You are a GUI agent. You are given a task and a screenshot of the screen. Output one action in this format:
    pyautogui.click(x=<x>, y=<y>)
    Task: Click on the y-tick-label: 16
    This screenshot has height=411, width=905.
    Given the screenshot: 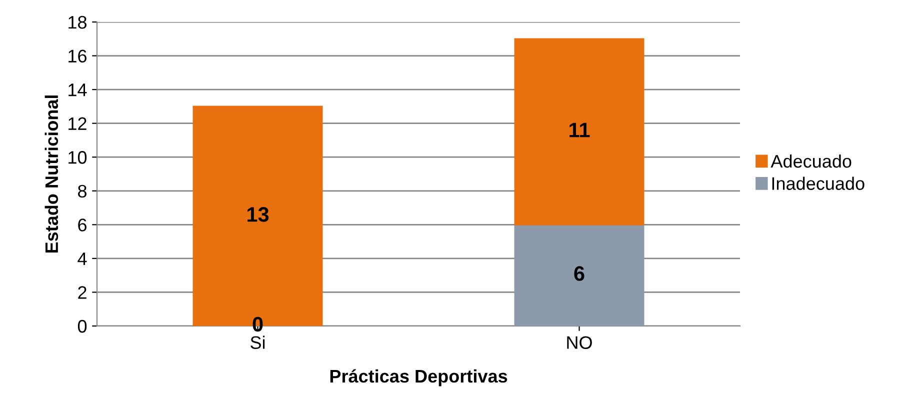 What is the action you would take?
    pyautogui.click(x=77, y=56)
    